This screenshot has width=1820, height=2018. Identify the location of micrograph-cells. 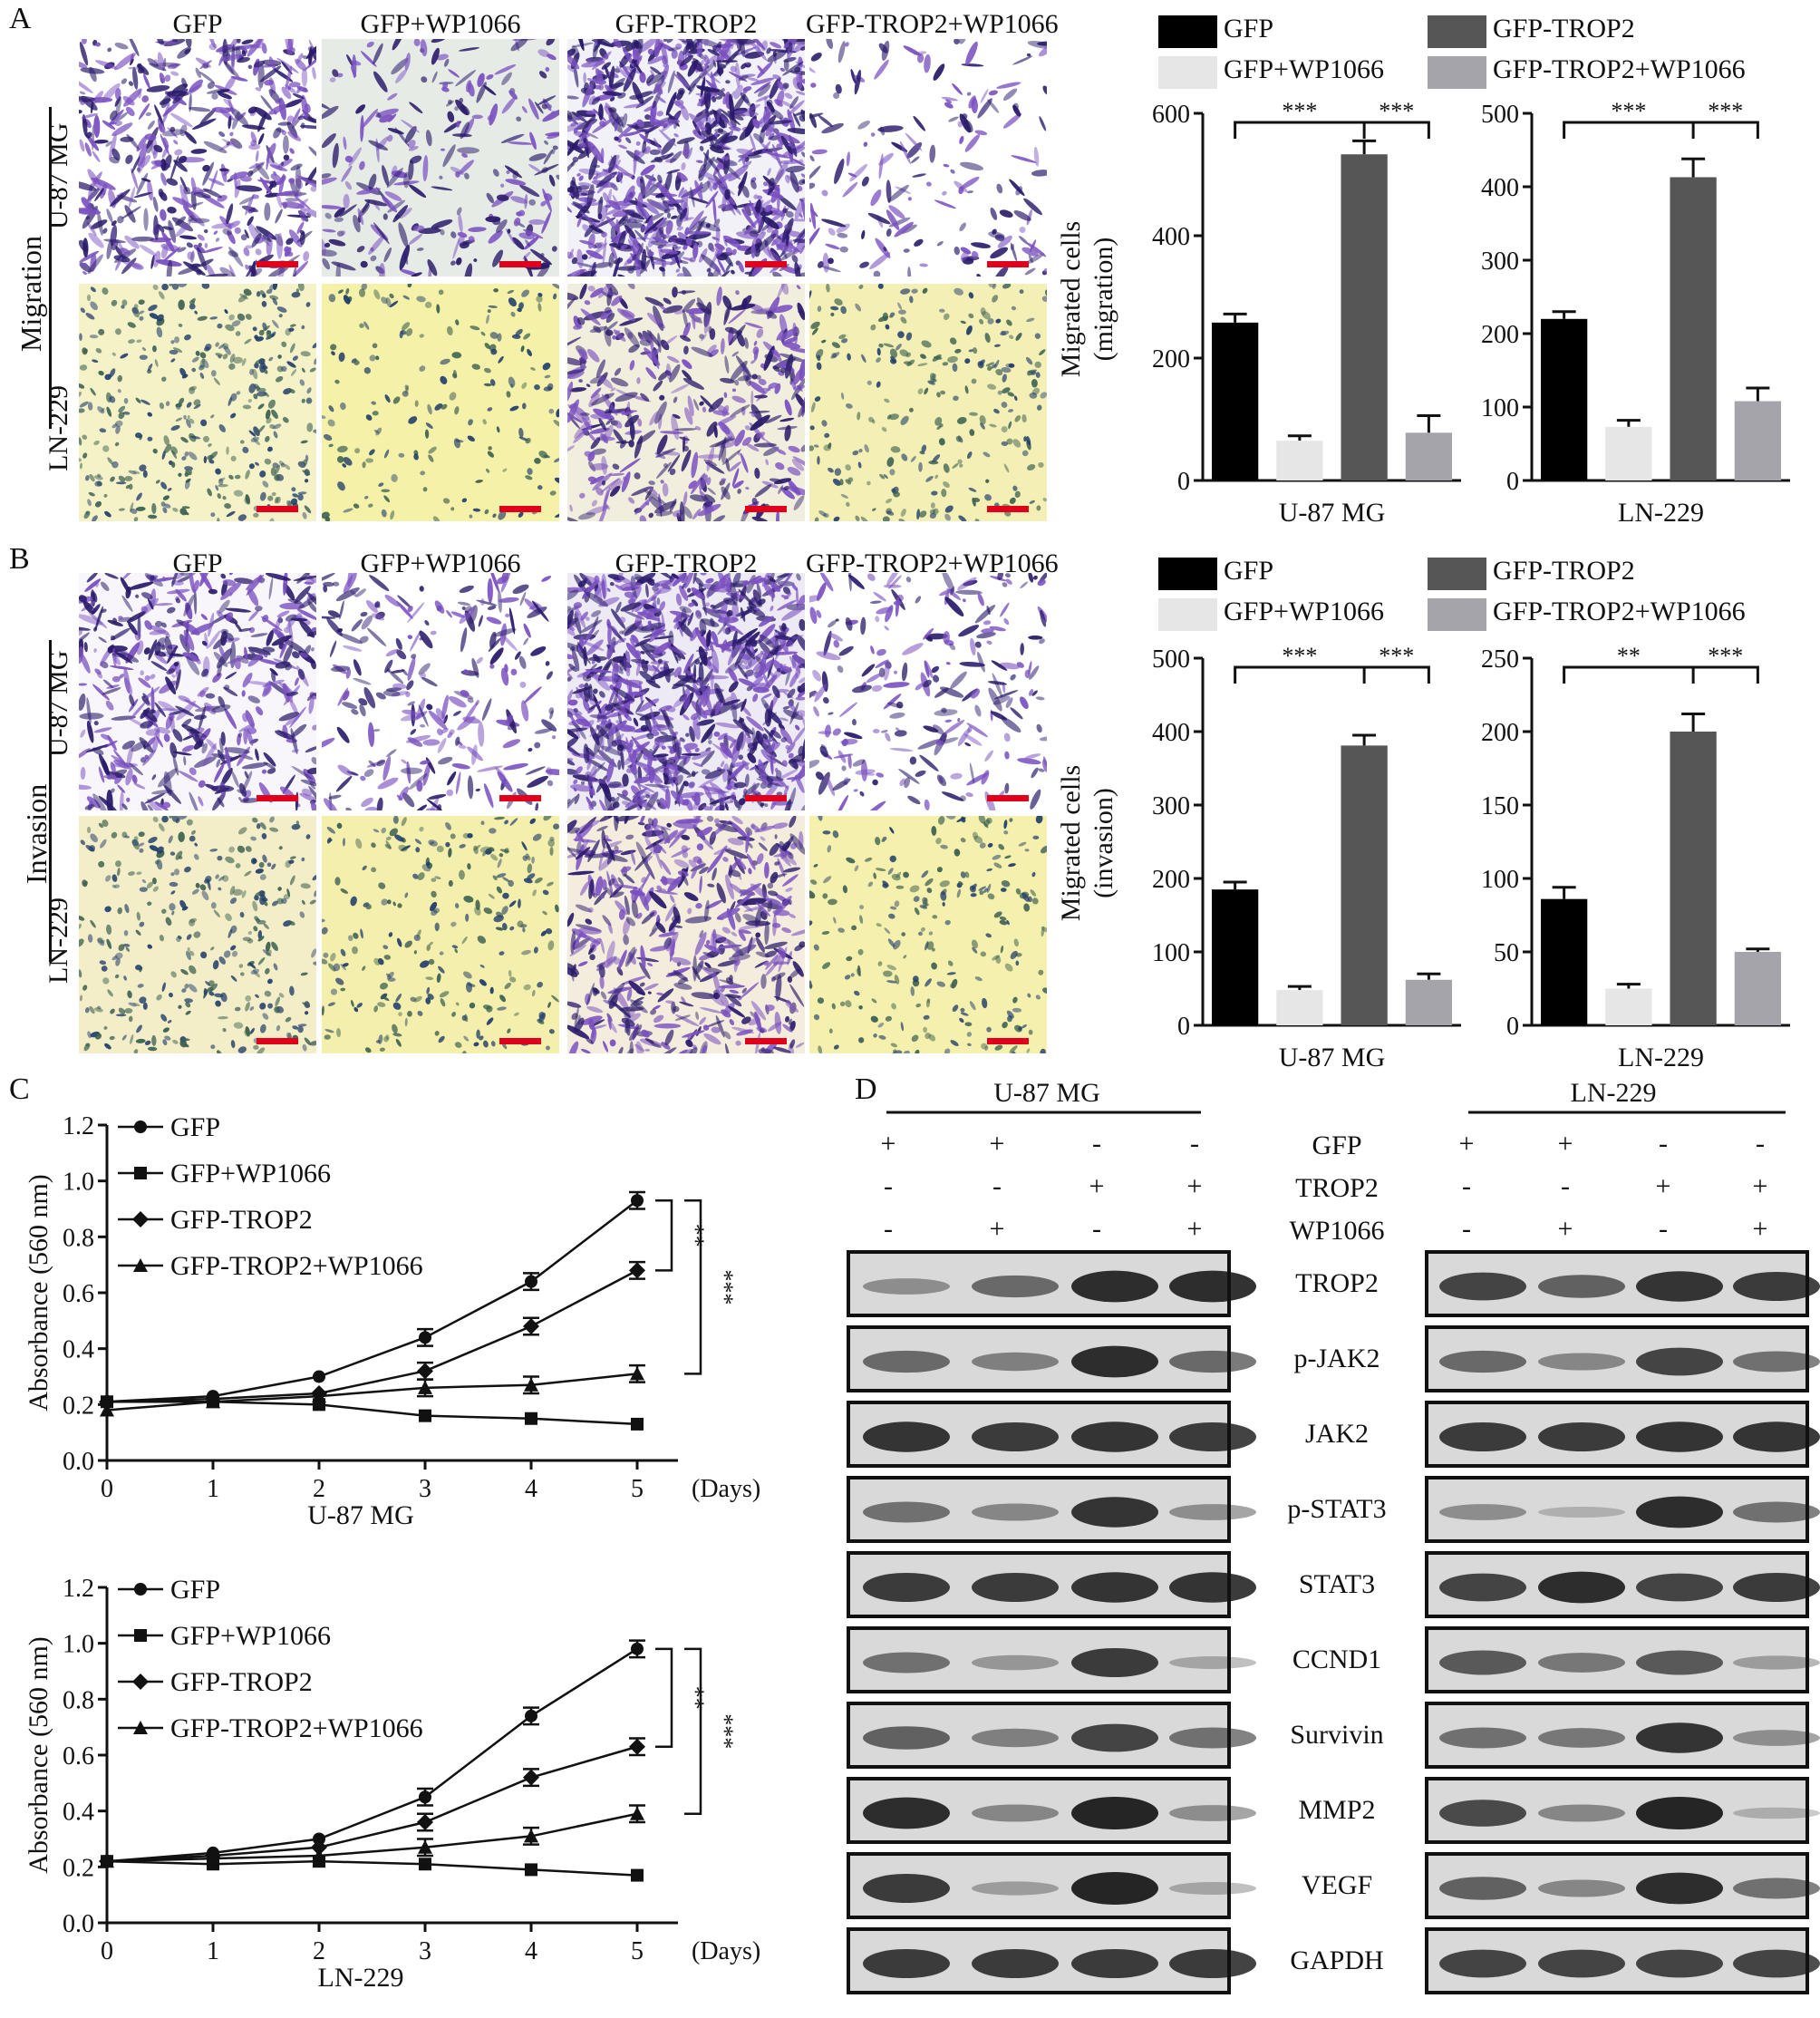
(686, 402).